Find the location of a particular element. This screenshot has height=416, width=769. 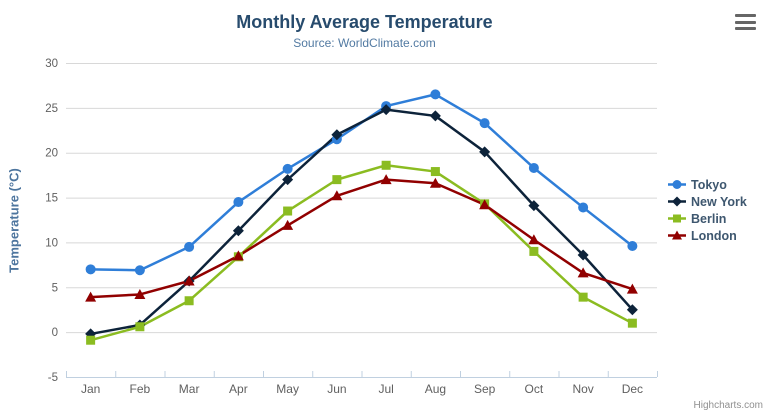

y-axis-tick-label: 15 is located at coordinates (51, 199).